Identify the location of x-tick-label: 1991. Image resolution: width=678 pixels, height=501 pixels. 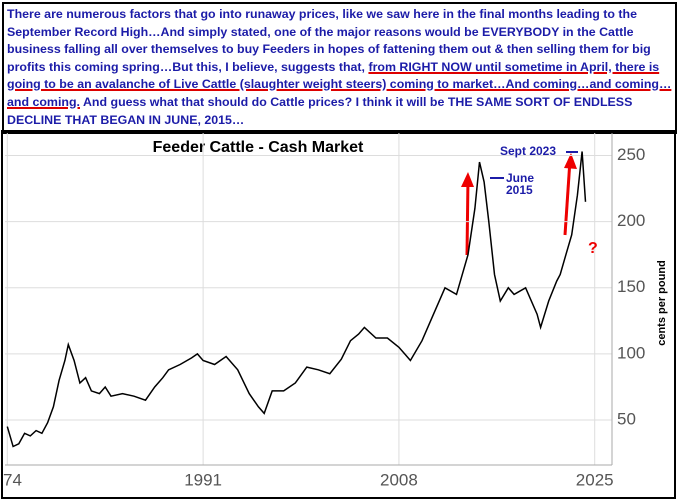
(203, 479).